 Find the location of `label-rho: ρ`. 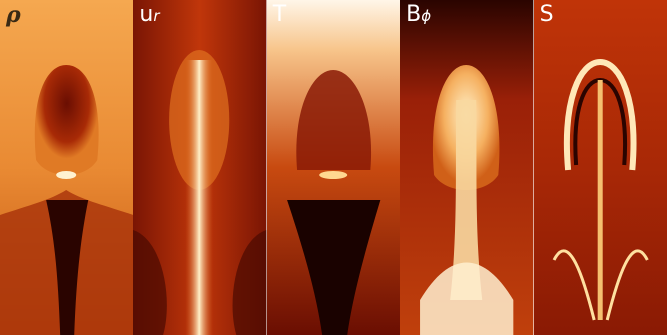

label-rho: ρ is located at coordinates (13, 15).